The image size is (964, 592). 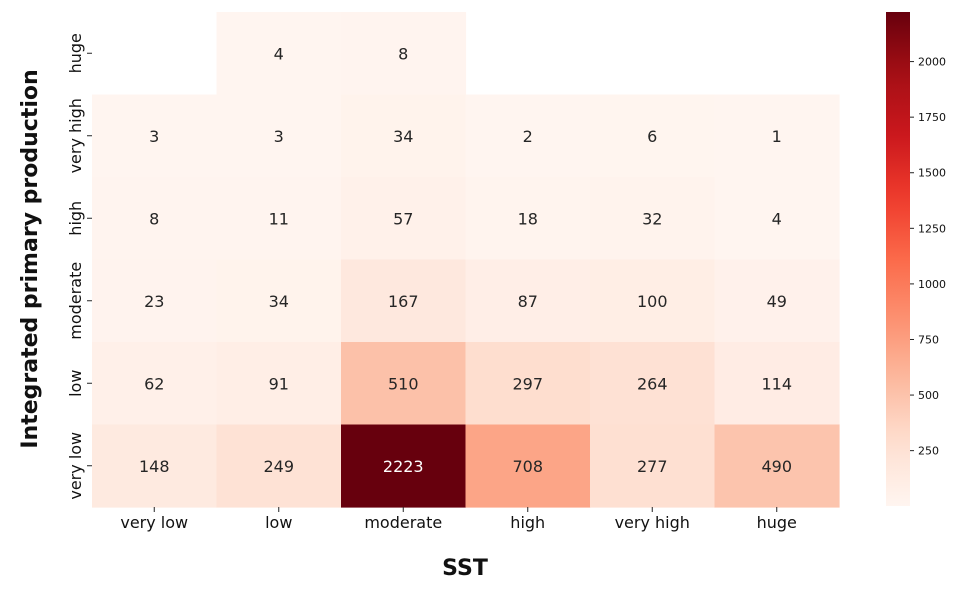 I want to click on cell-label: 2, so click(x=528, y=136).